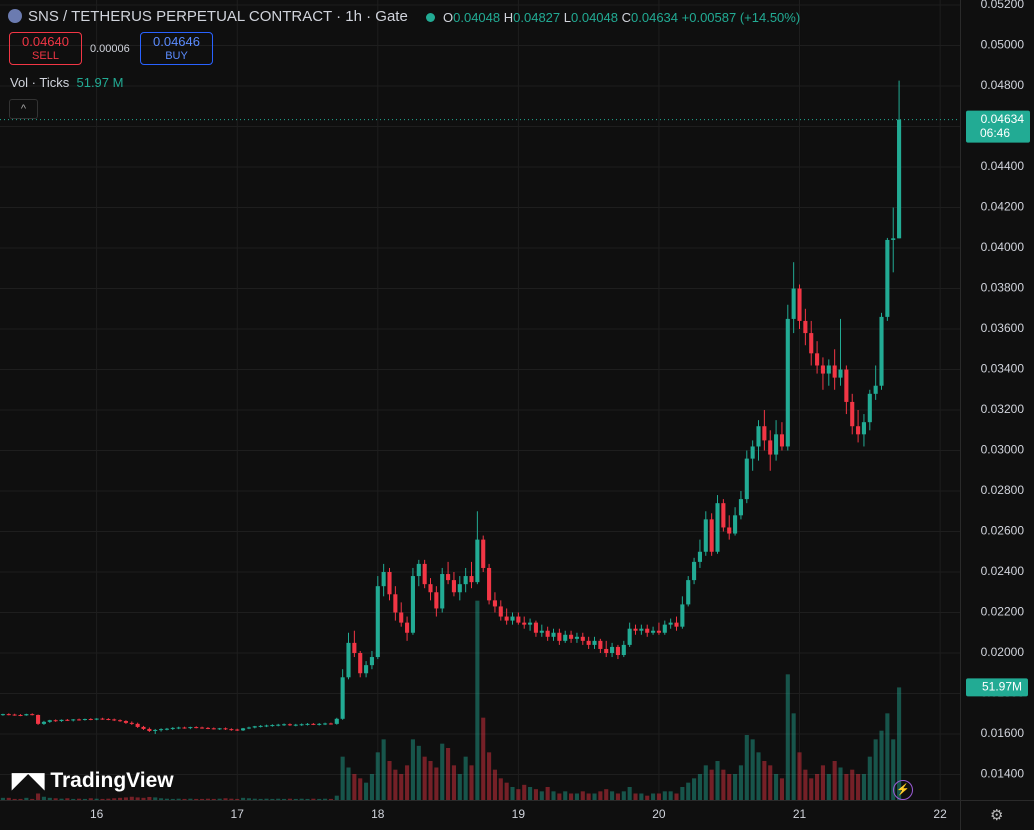  Describe the element at coordinates (23, 109) in the screenshot. I see `collapse-button: ^` at that location.